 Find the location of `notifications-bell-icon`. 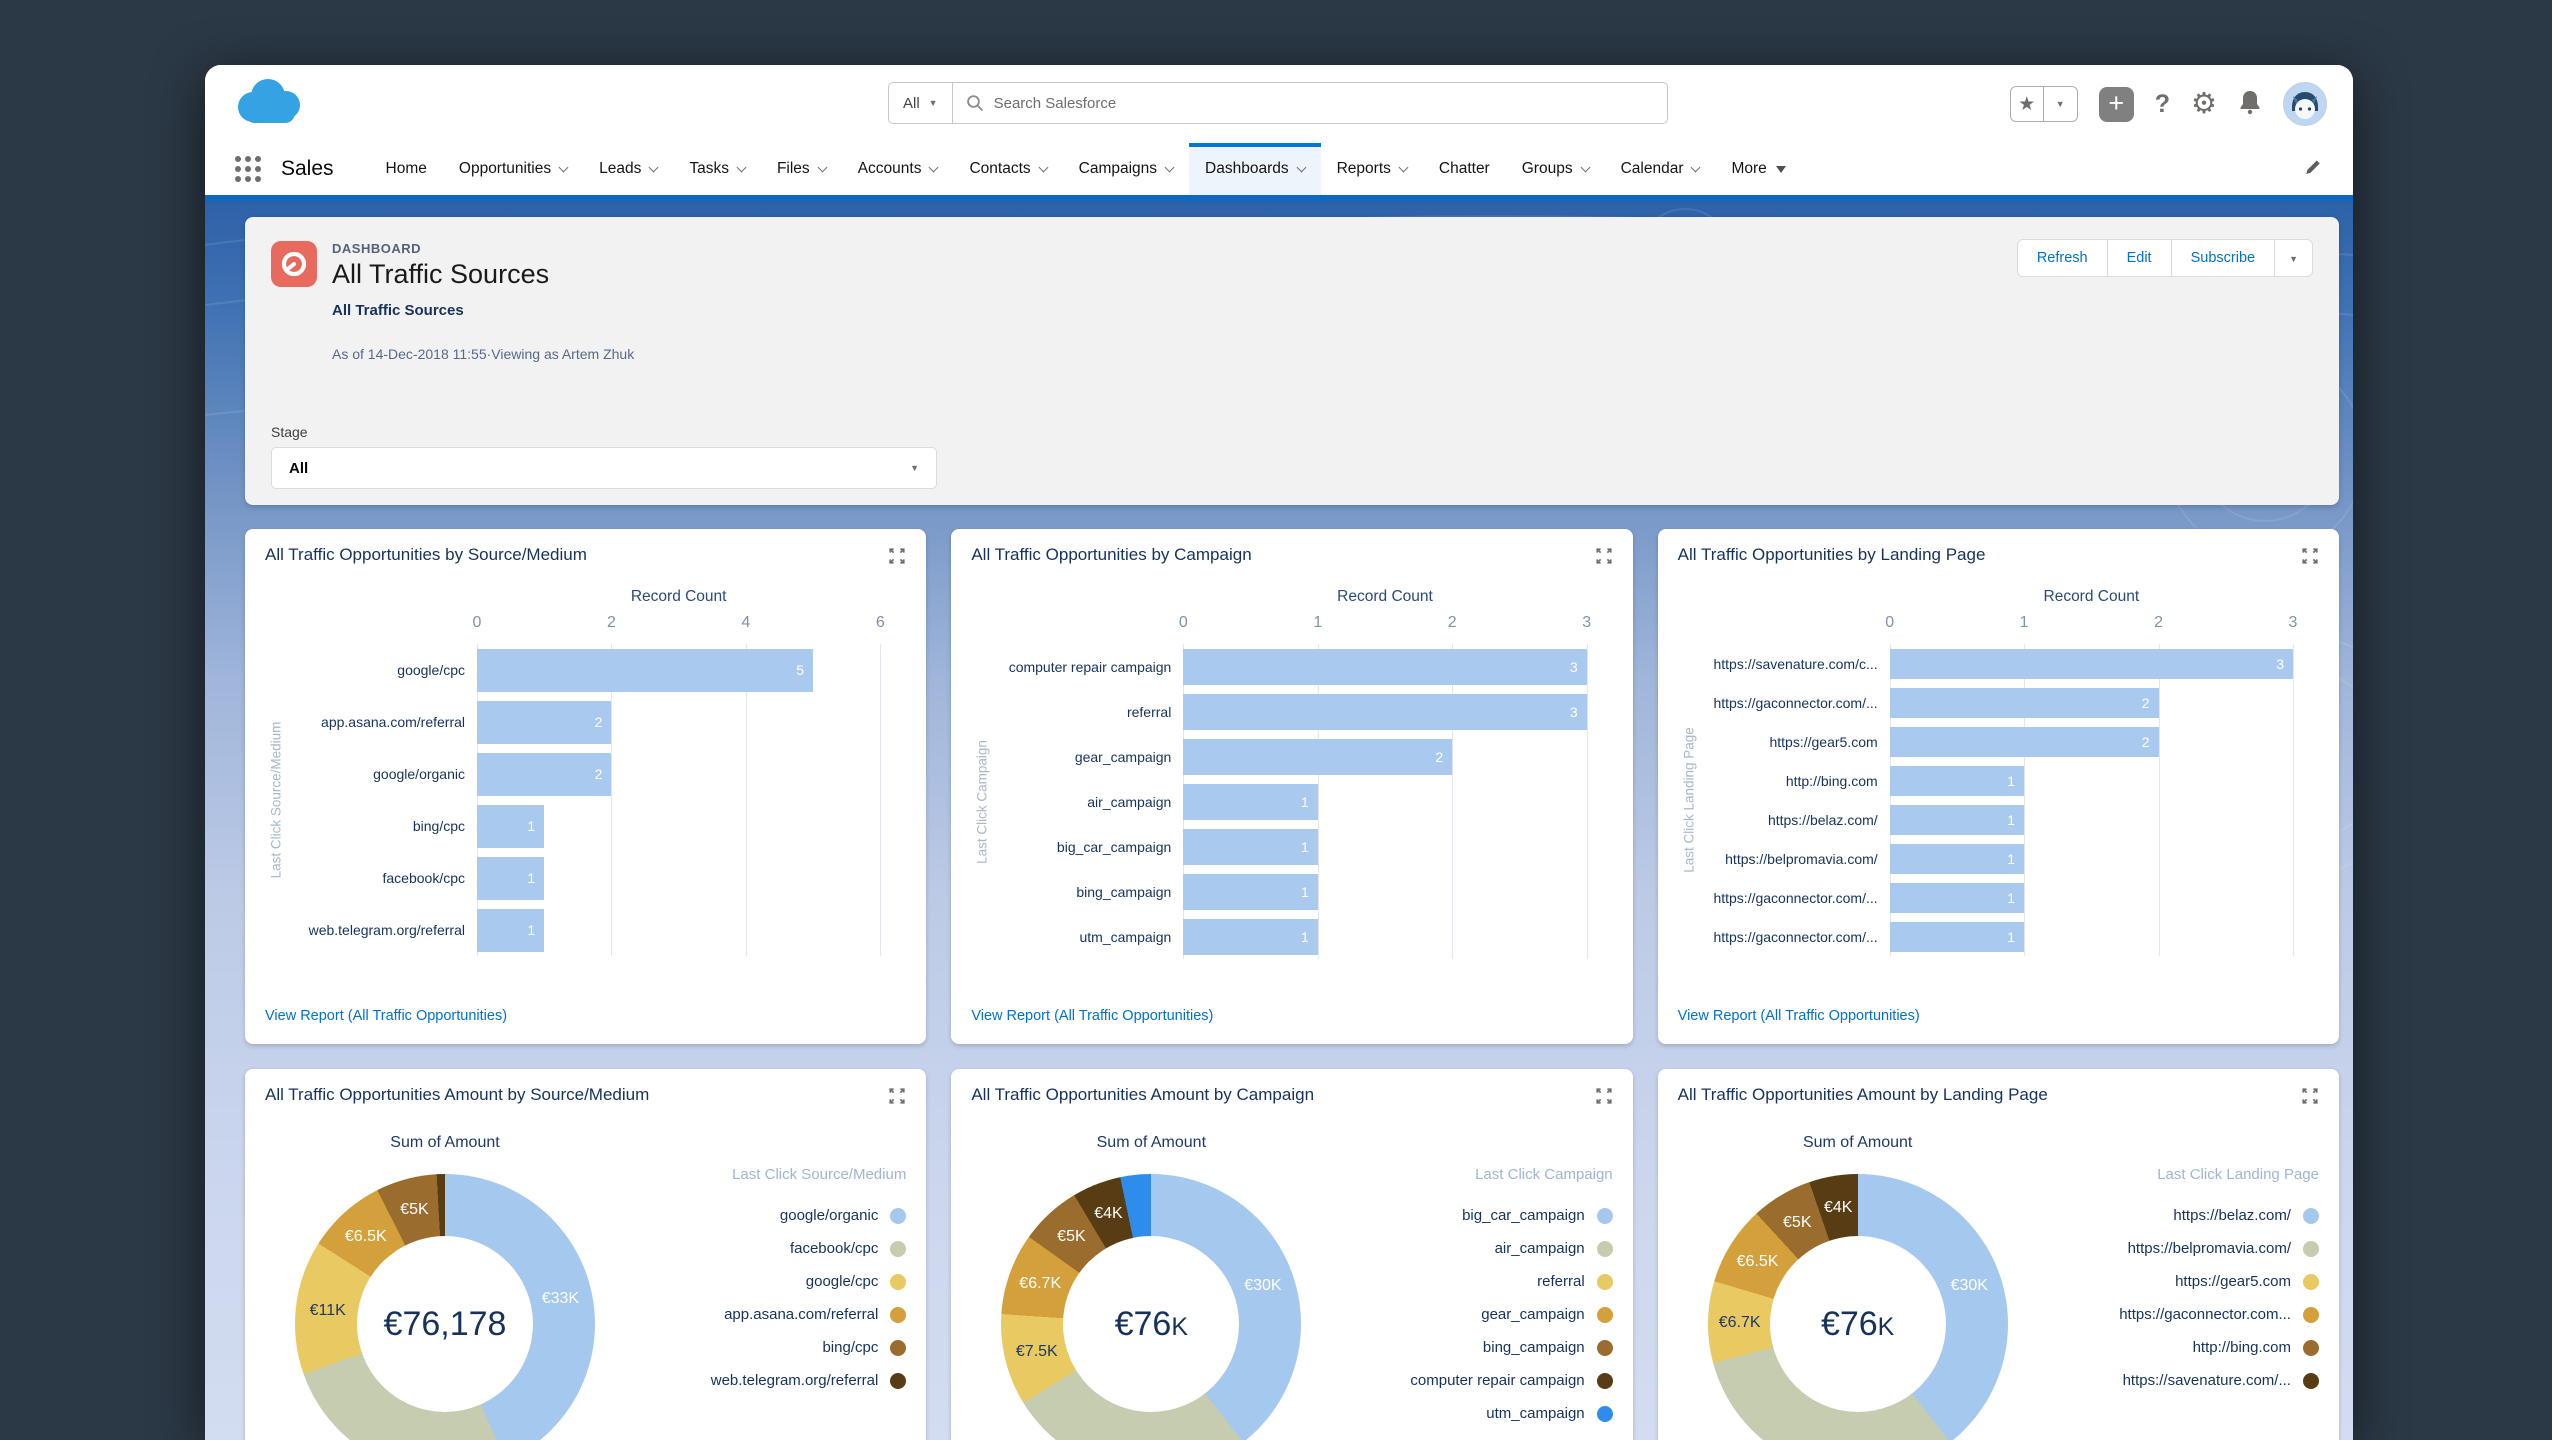

notifications-bell-icon is located at coordinates (2250, 104).